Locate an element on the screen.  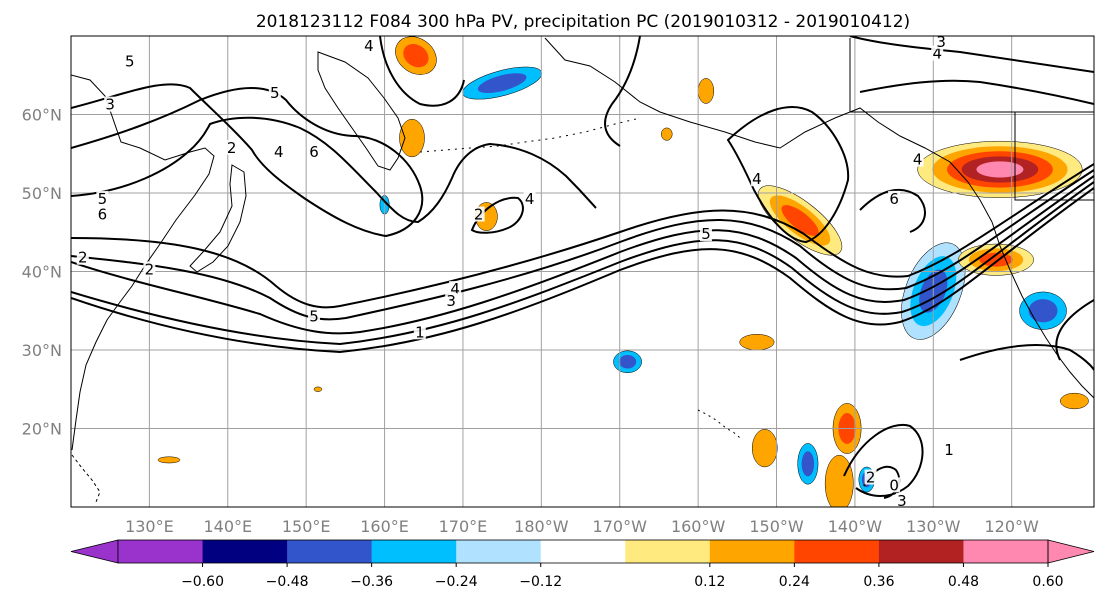
colorbar-label: 0.36 is located at coordinates (878, 582).